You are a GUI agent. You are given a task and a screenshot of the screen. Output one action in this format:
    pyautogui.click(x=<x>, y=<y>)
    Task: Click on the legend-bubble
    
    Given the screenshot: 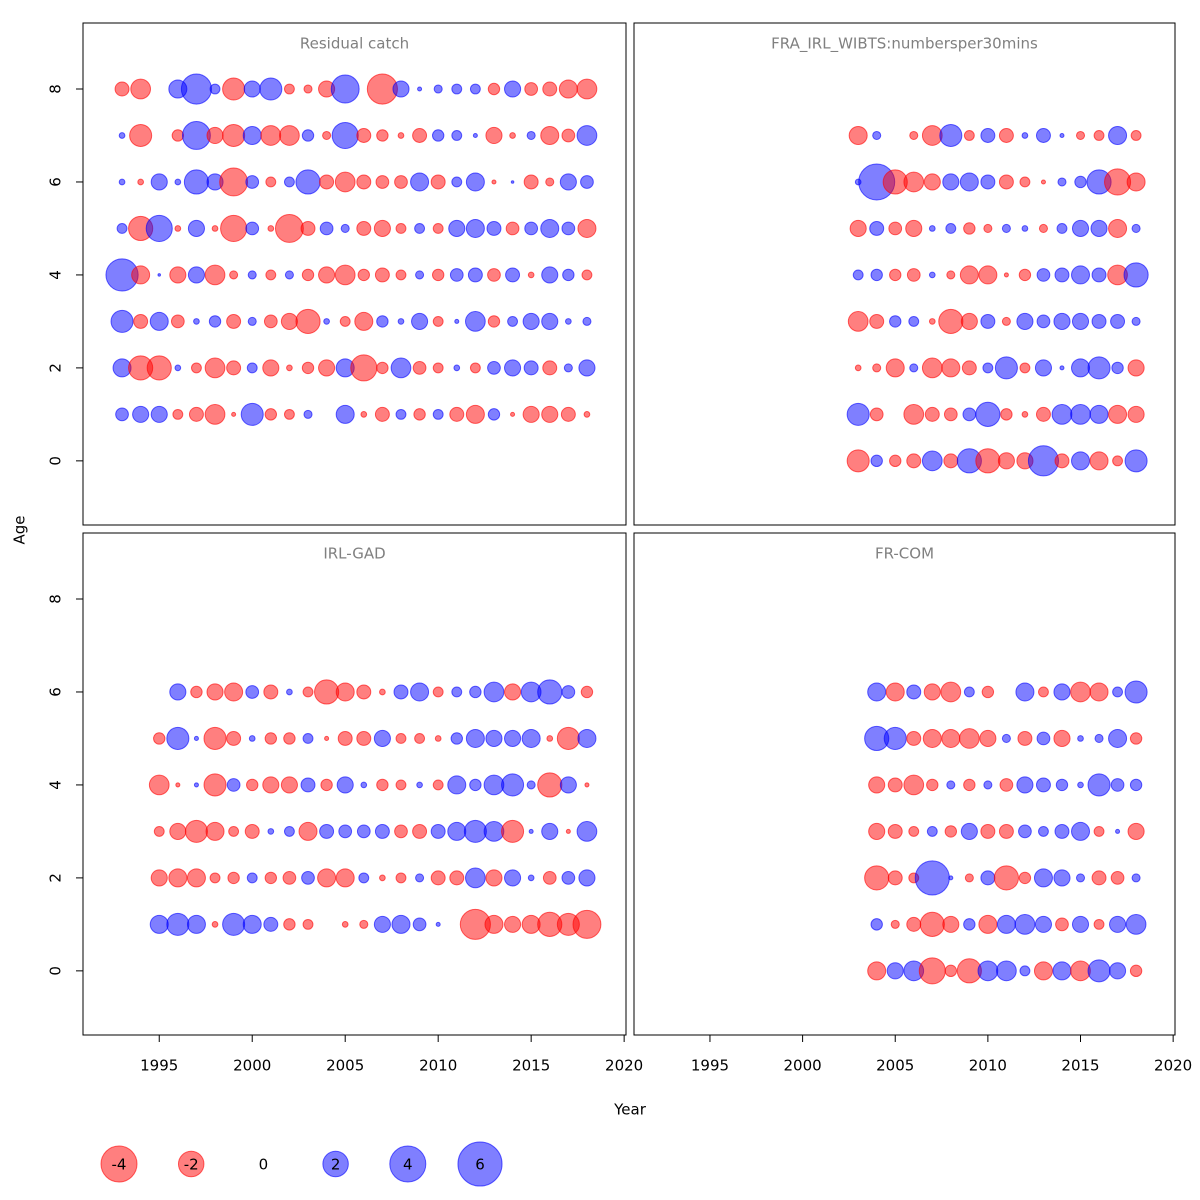 What is the action you would take?
    pyautogui.click(x=408, y=1164)
    